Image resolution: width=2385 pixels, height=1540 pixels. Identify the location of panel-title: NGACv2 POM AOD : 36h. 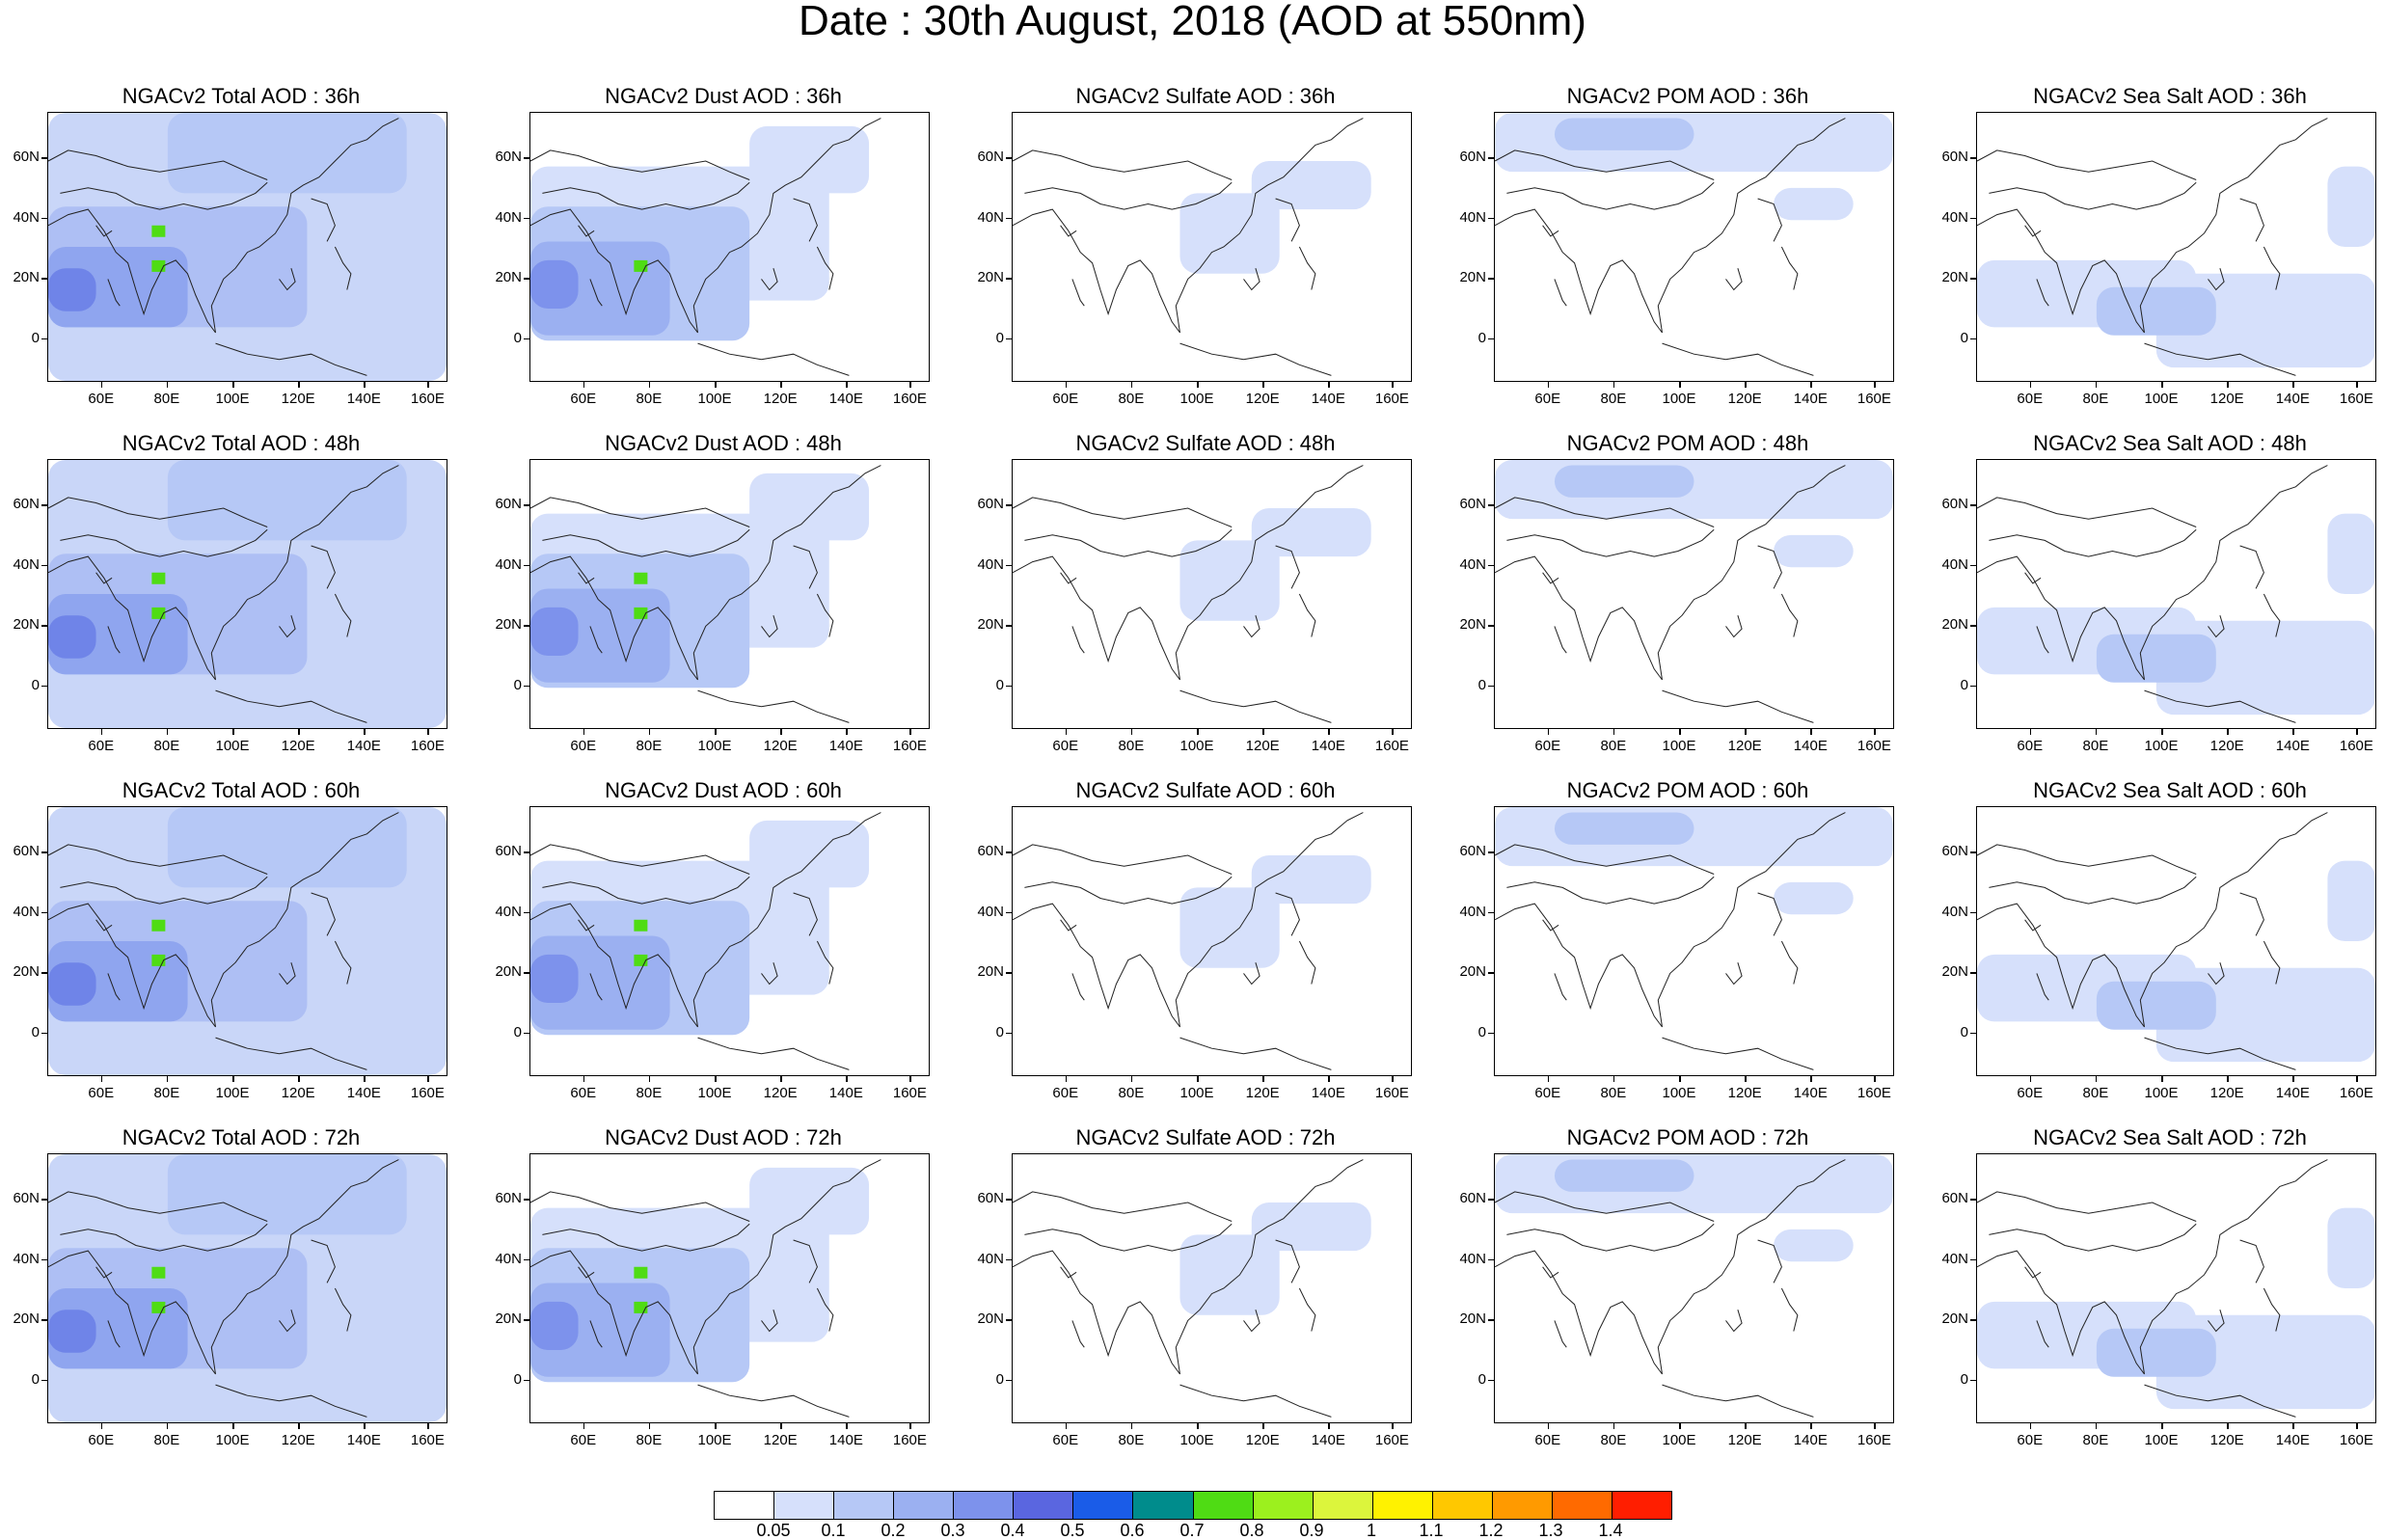
(1687, 96).